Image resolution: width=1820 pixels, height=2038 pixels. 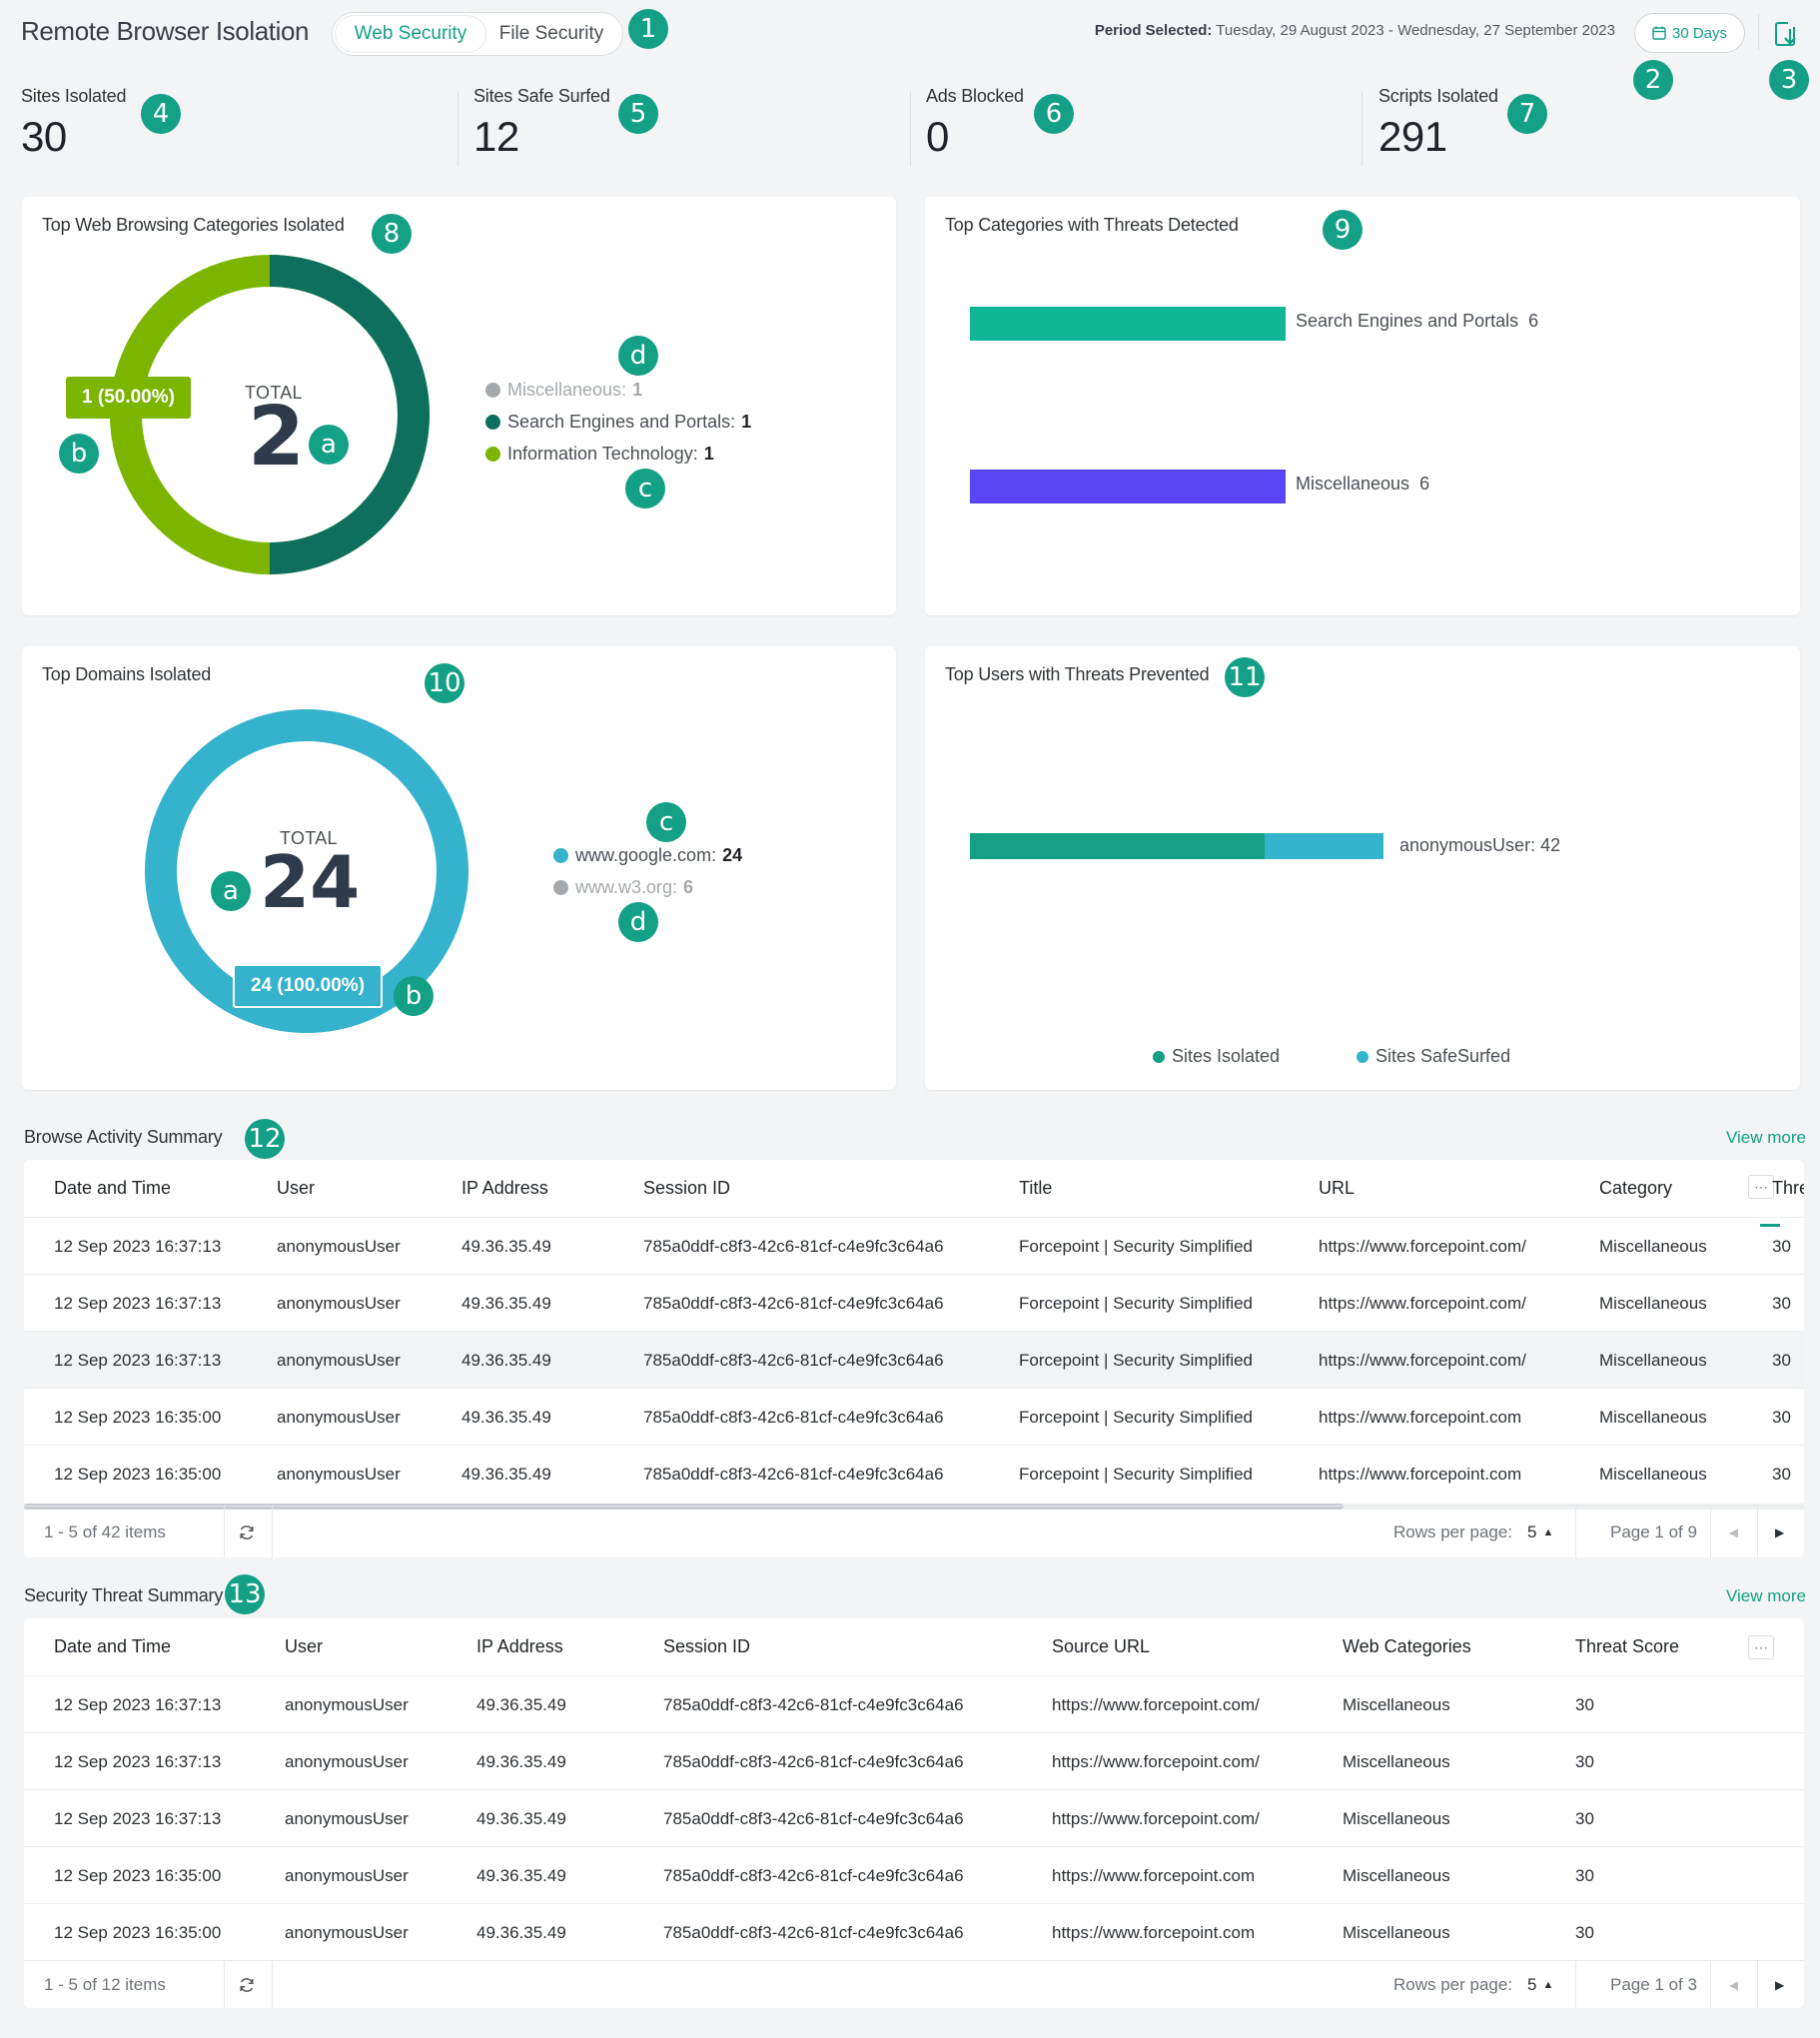 I want to click on calendar-icon, so click(x=1659, y=33).